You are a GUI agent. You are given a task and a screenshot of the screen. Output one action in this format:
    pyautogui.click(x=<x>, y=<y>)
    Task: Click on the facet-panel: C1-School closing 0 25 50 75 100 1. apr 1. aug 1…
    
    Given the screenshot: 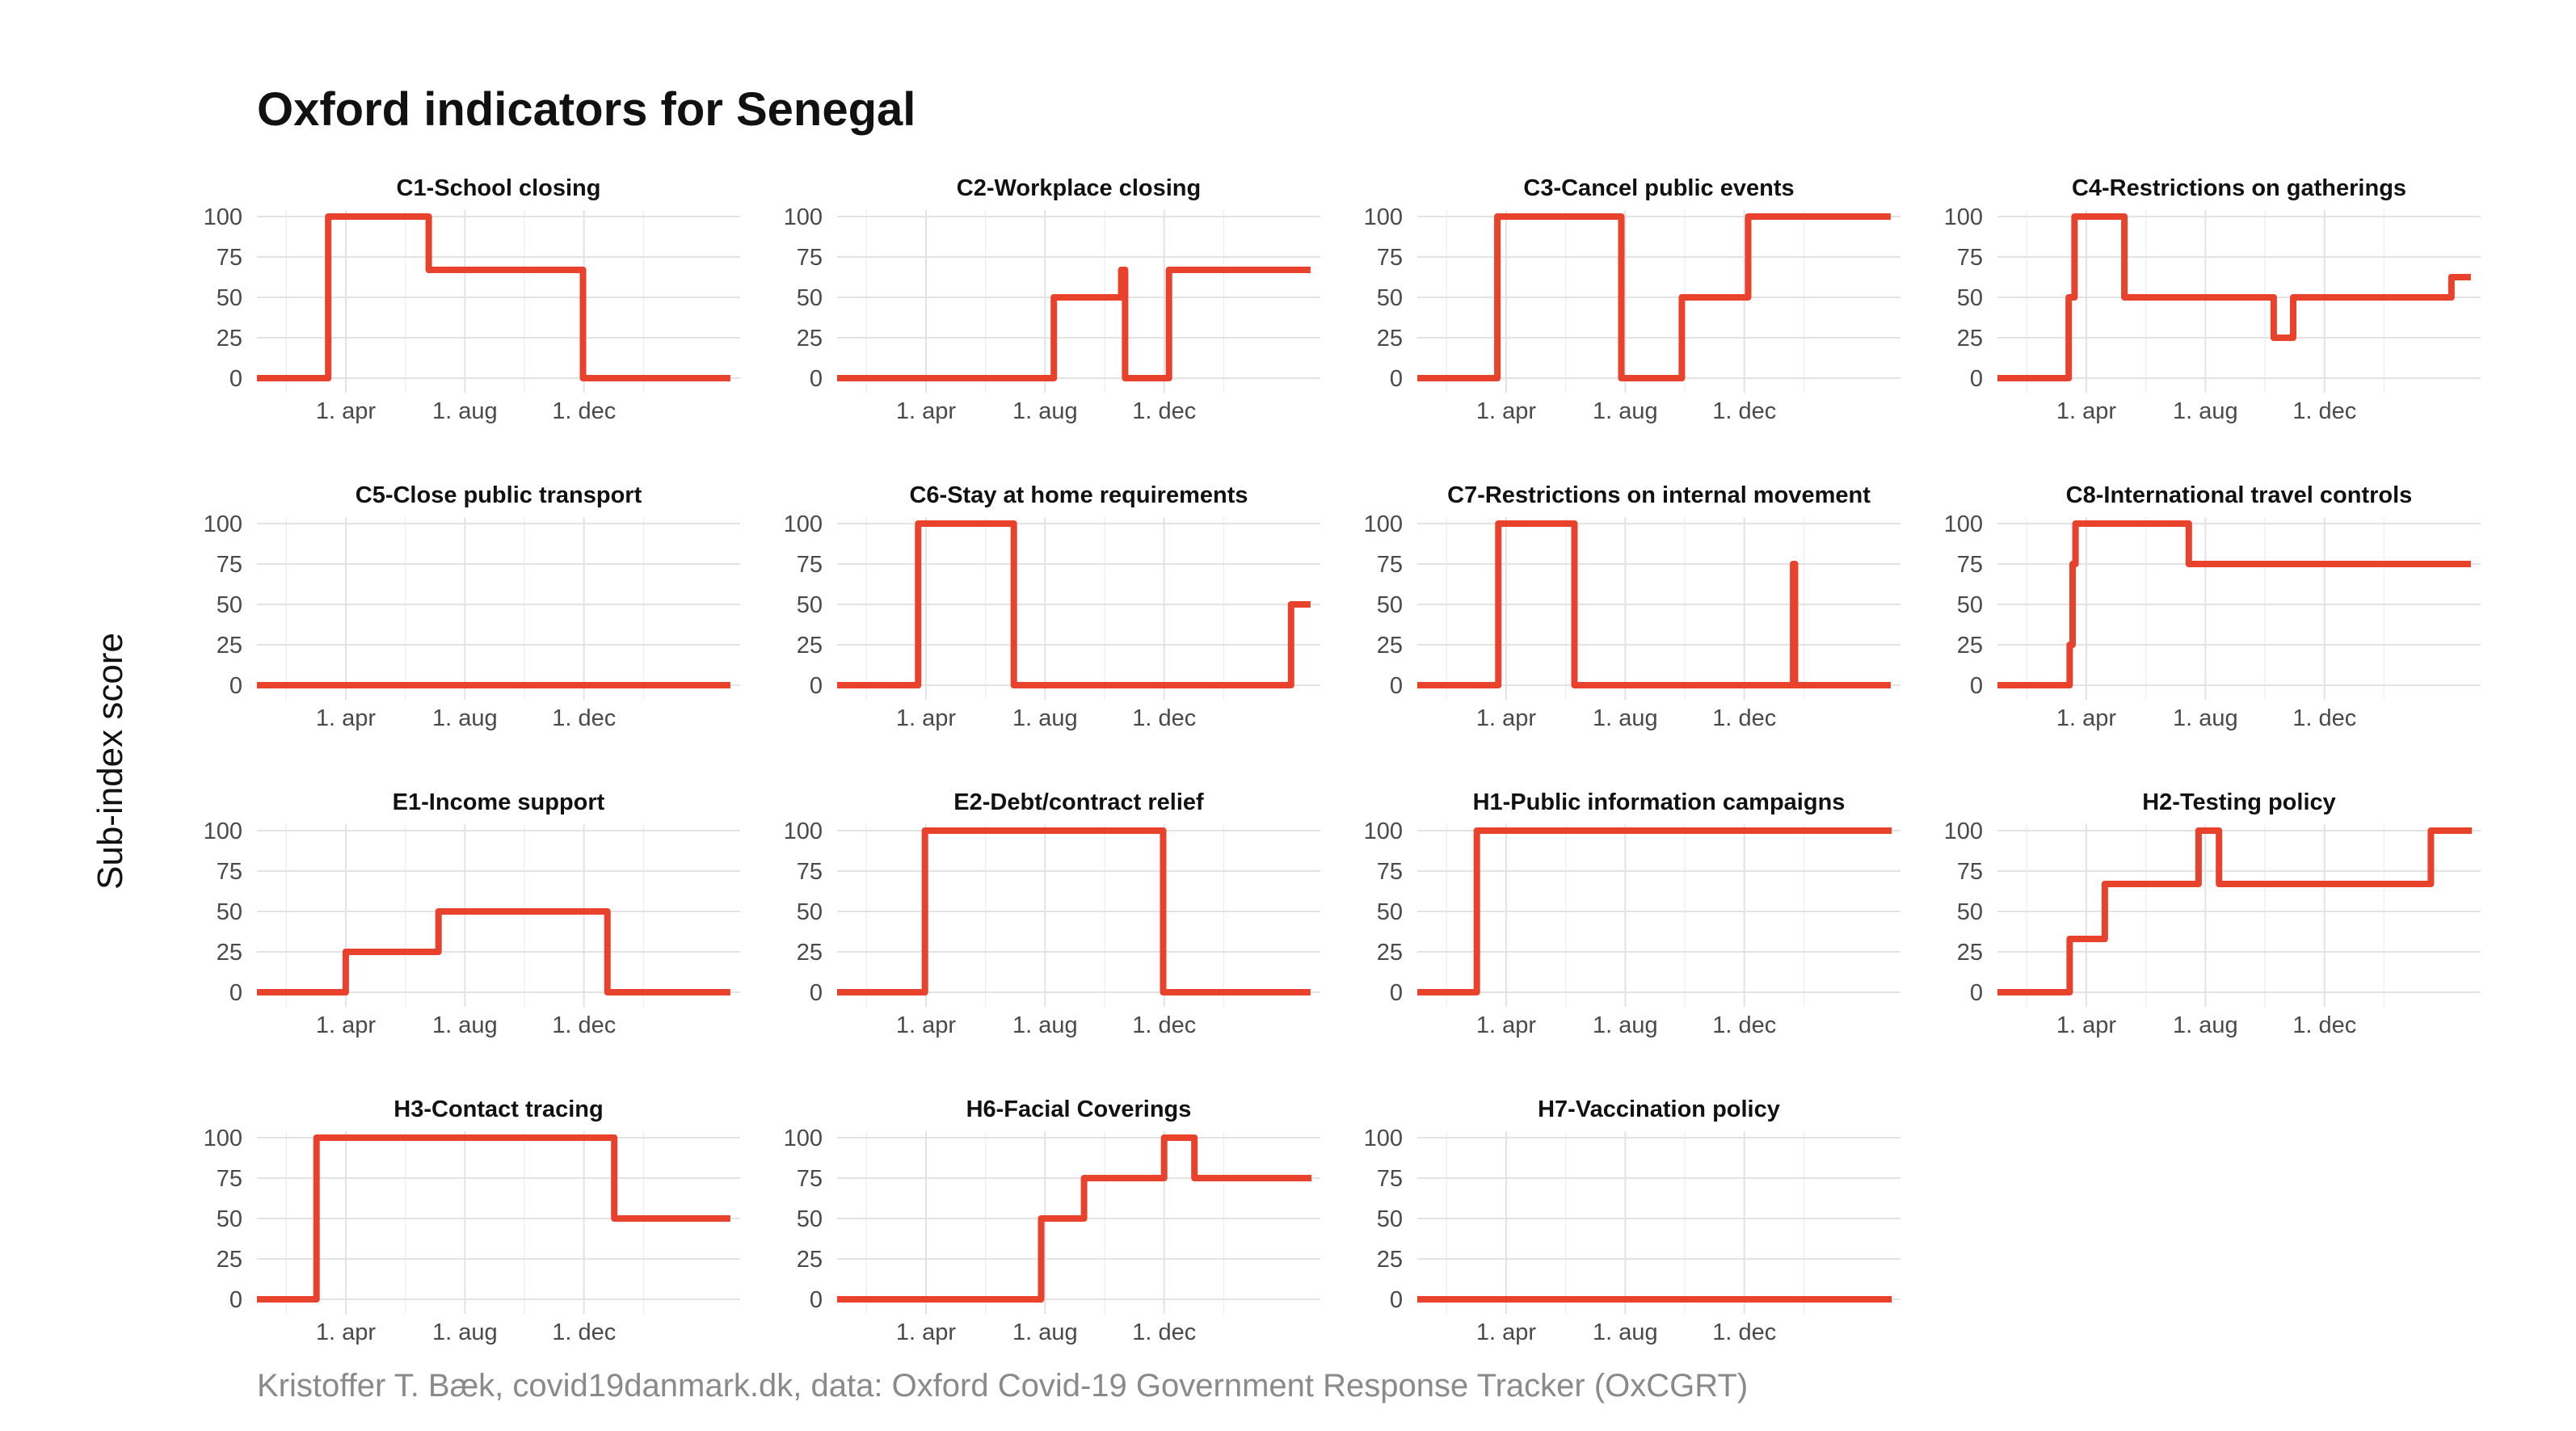 What is the action you would take?
    pyautogui.click(x=472, y=299)
    